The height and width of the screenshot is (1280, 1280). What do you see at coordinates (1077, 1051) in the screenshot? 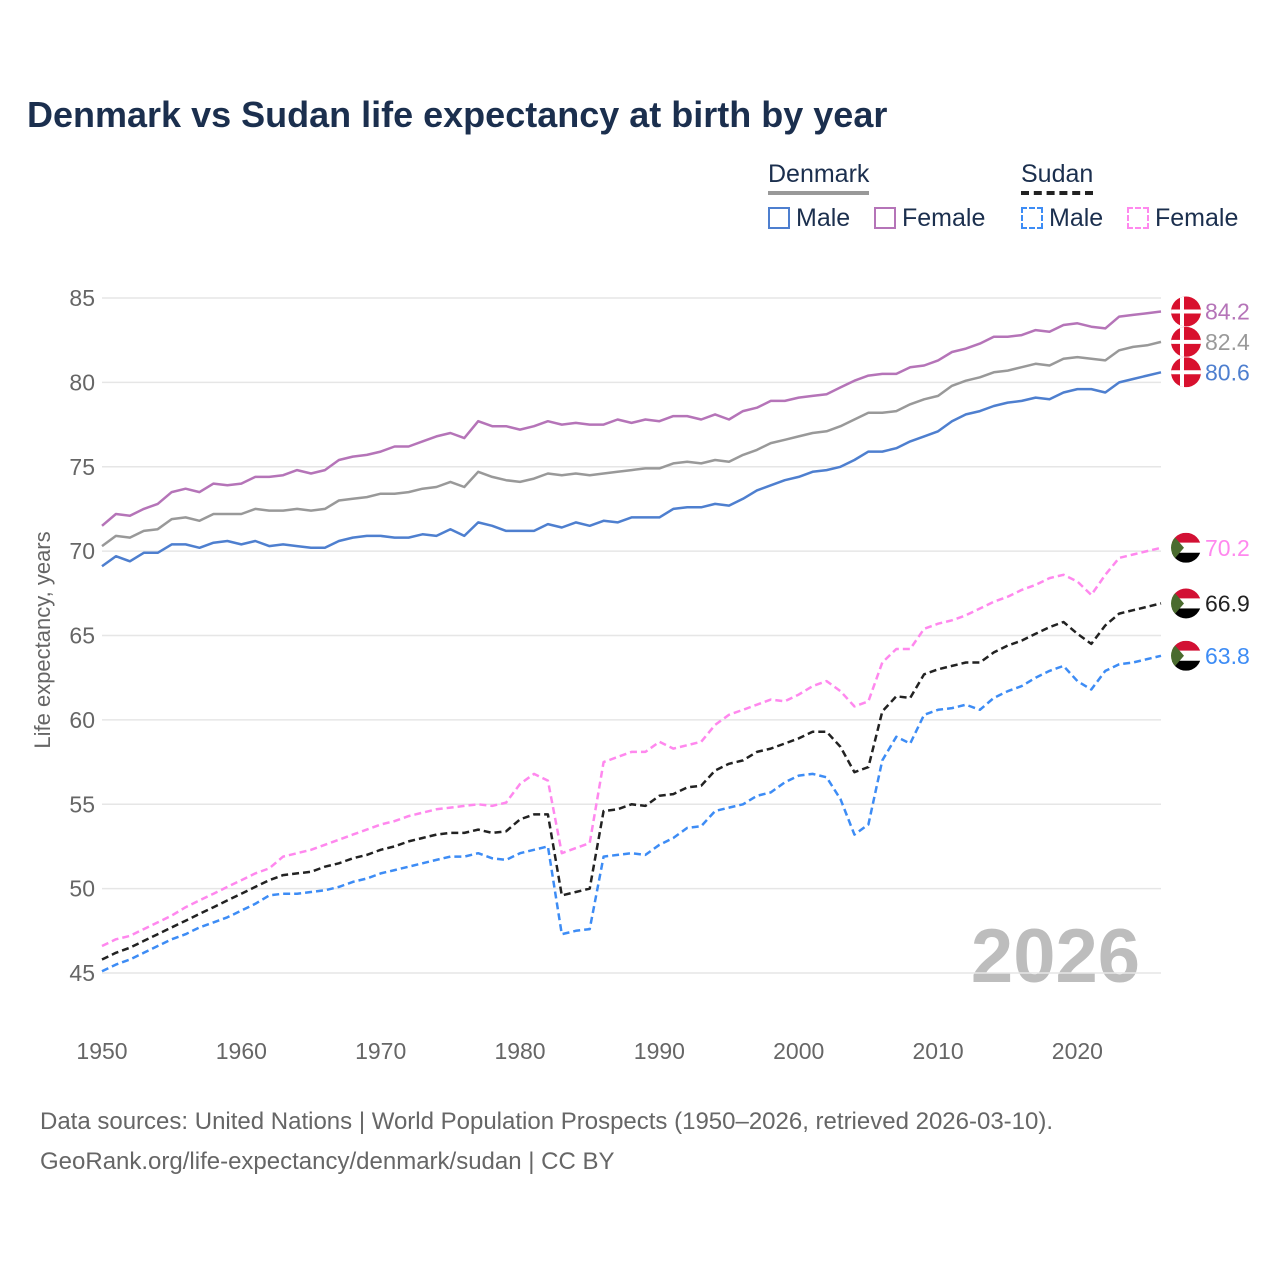
I see `x-tick-label: 2020` at bounding box center [1077, 1051].